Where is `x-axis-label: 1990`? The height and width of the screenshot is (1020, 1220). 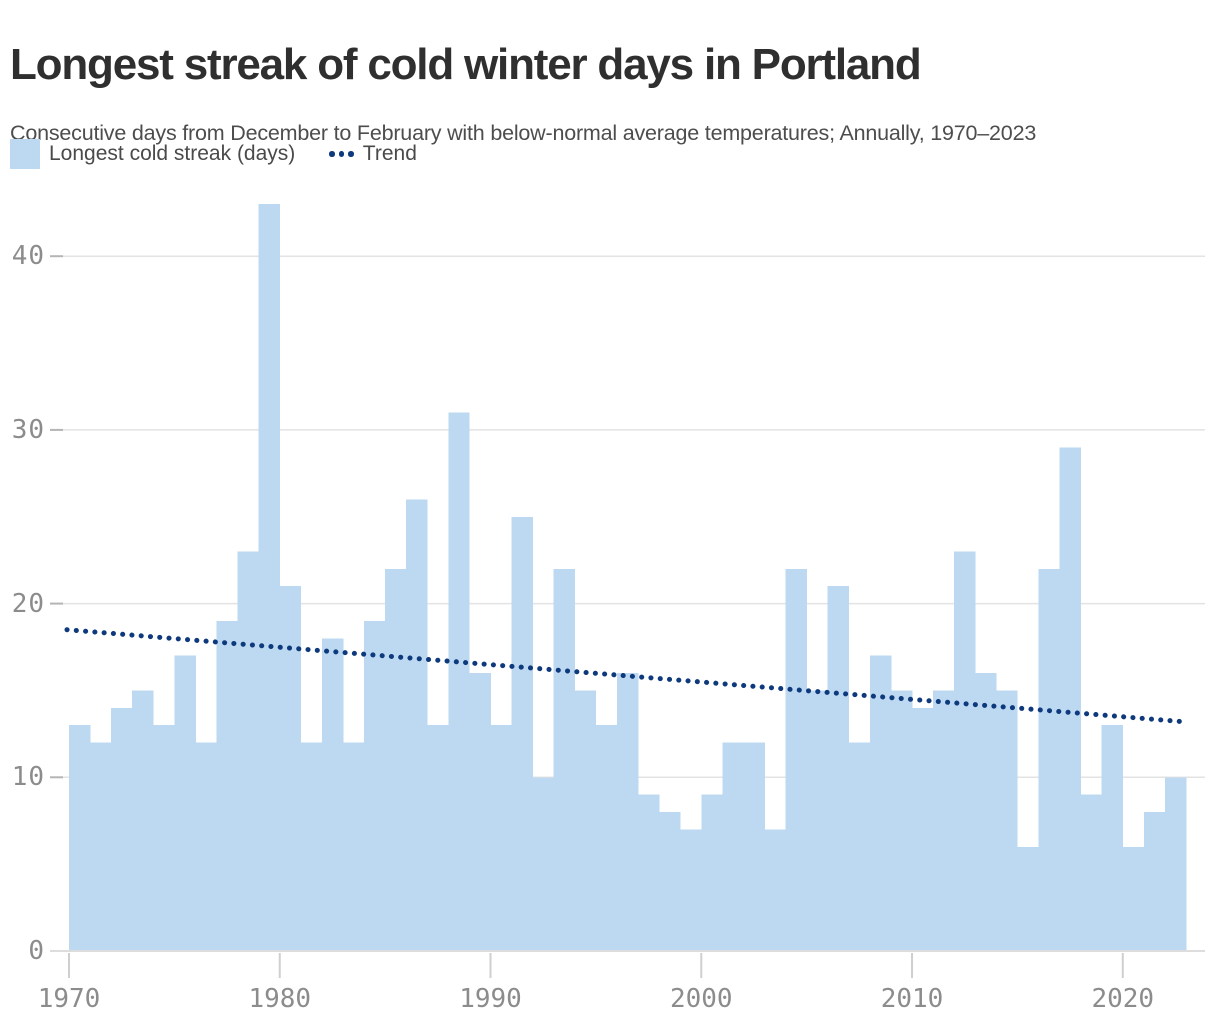
x-axis-label: 1990 is located at coordinates (490, 999).